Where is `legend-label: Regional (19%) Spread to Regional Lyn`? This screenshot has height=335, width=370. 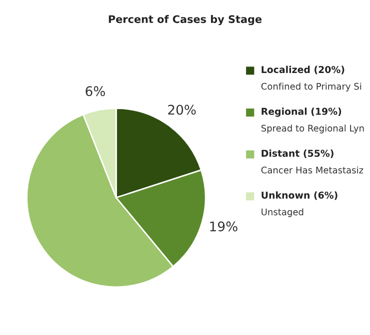
legend-label: Regional (19%) Spread to Regional Lyn is located at coordinates (312, 121).